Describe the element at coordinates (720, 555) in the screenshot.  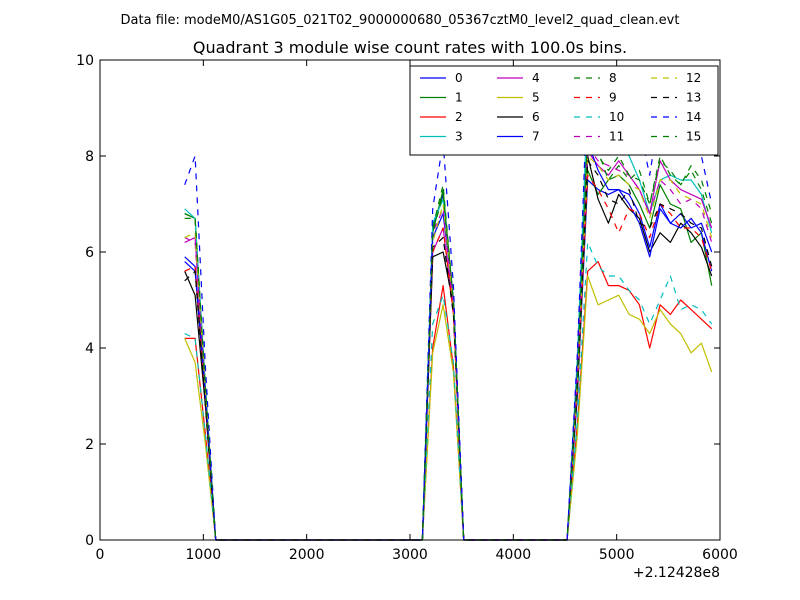
I see `x-tick-label-6000: 6000` at that location.